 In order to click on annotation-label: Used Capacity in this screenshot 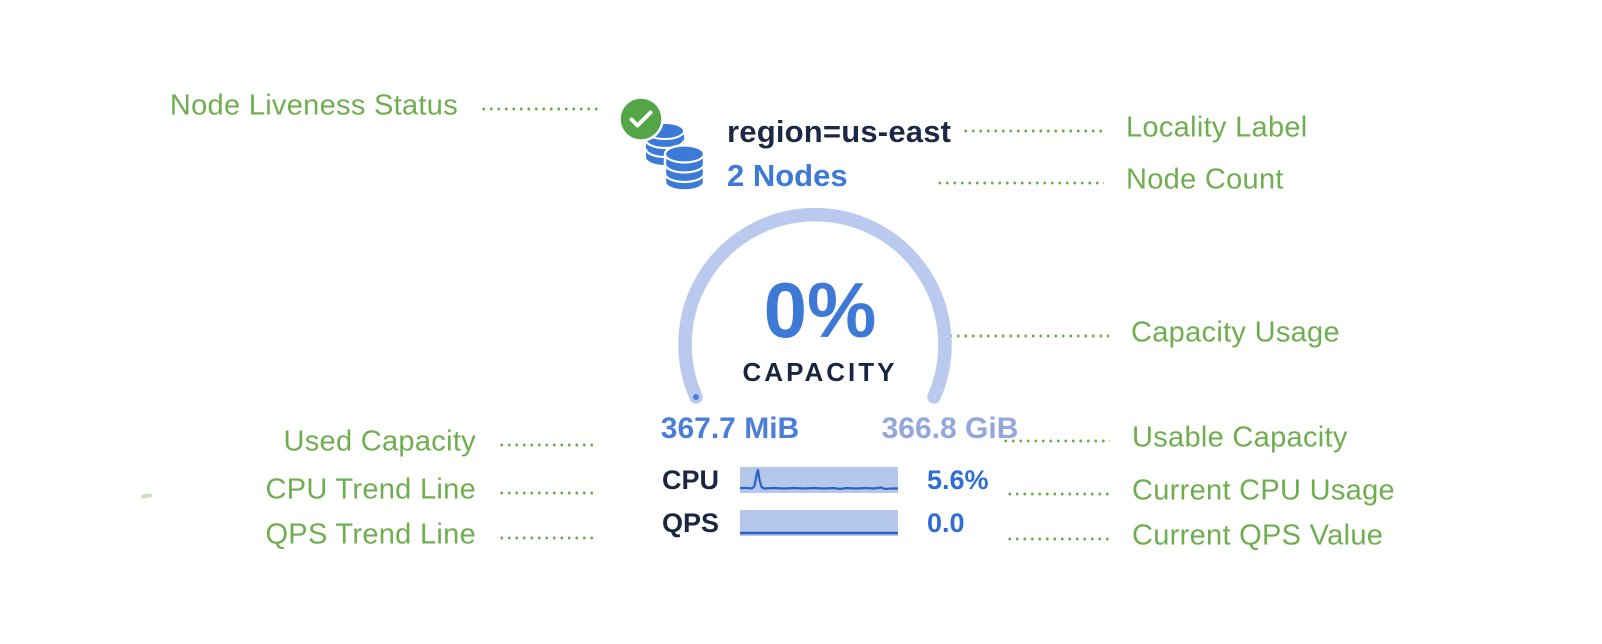, I will do `click(379, 441)`.